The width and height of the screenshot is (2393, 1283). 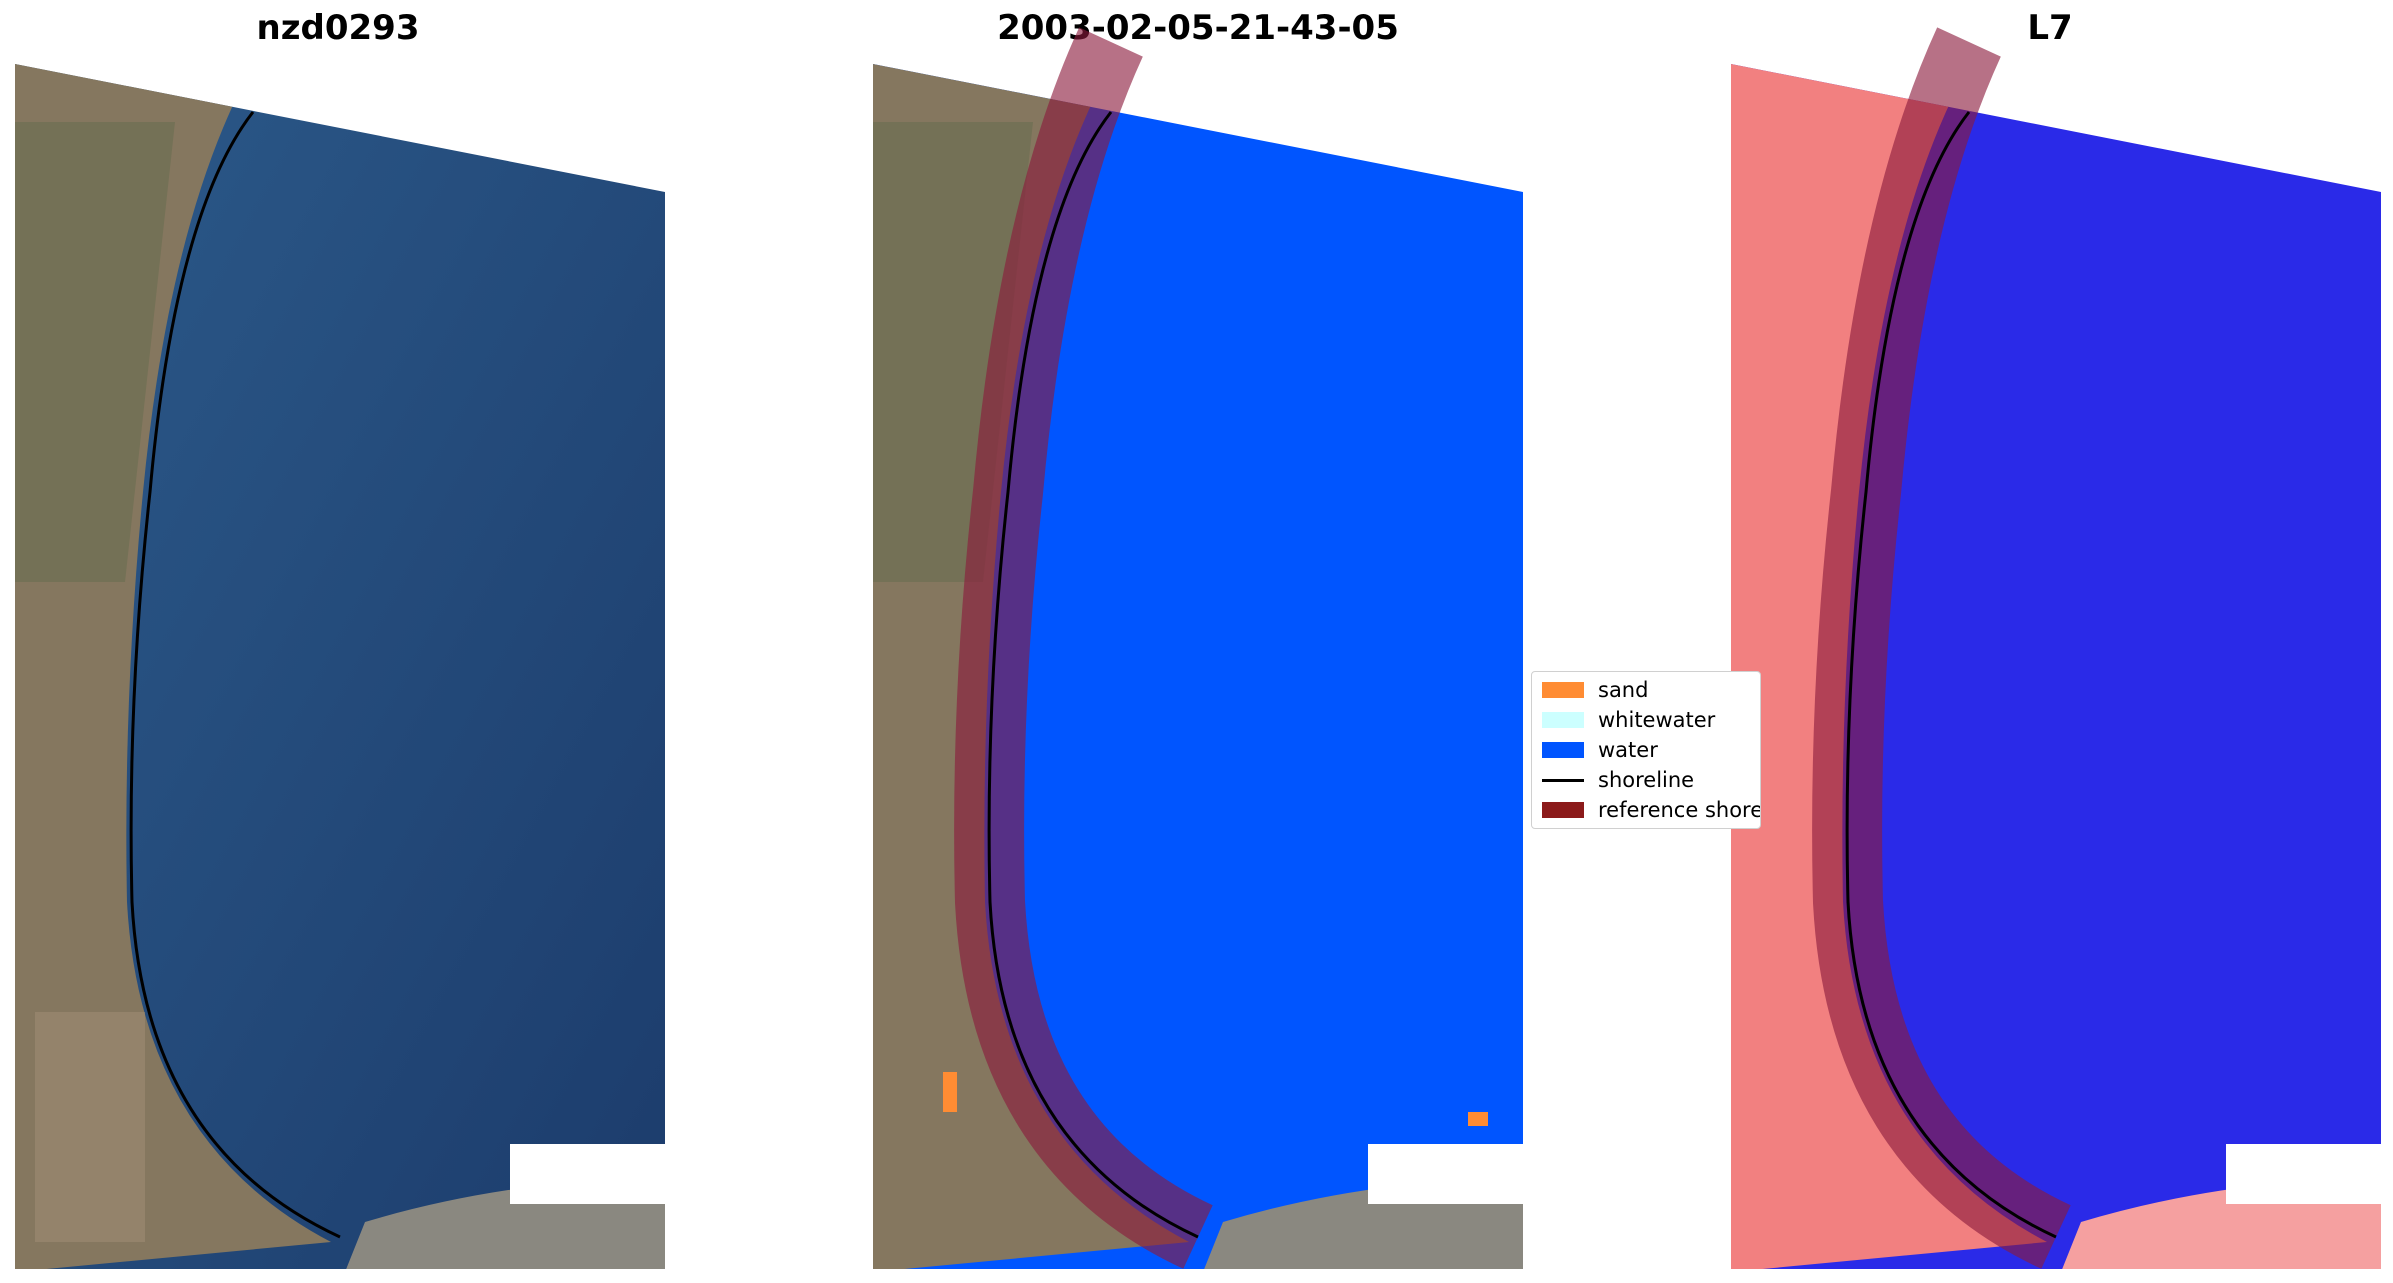 I want to click on legend-item-water: water, so click(x=1600, y=750).